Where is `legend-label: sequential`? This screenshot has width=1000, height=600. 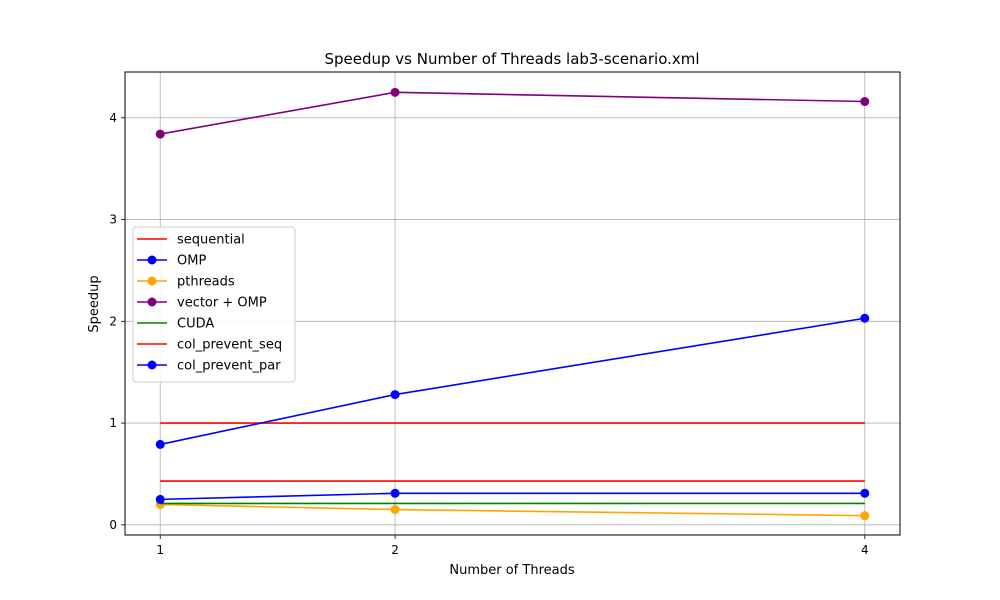 legend-label: sequential is located at coordinates (211, 240).